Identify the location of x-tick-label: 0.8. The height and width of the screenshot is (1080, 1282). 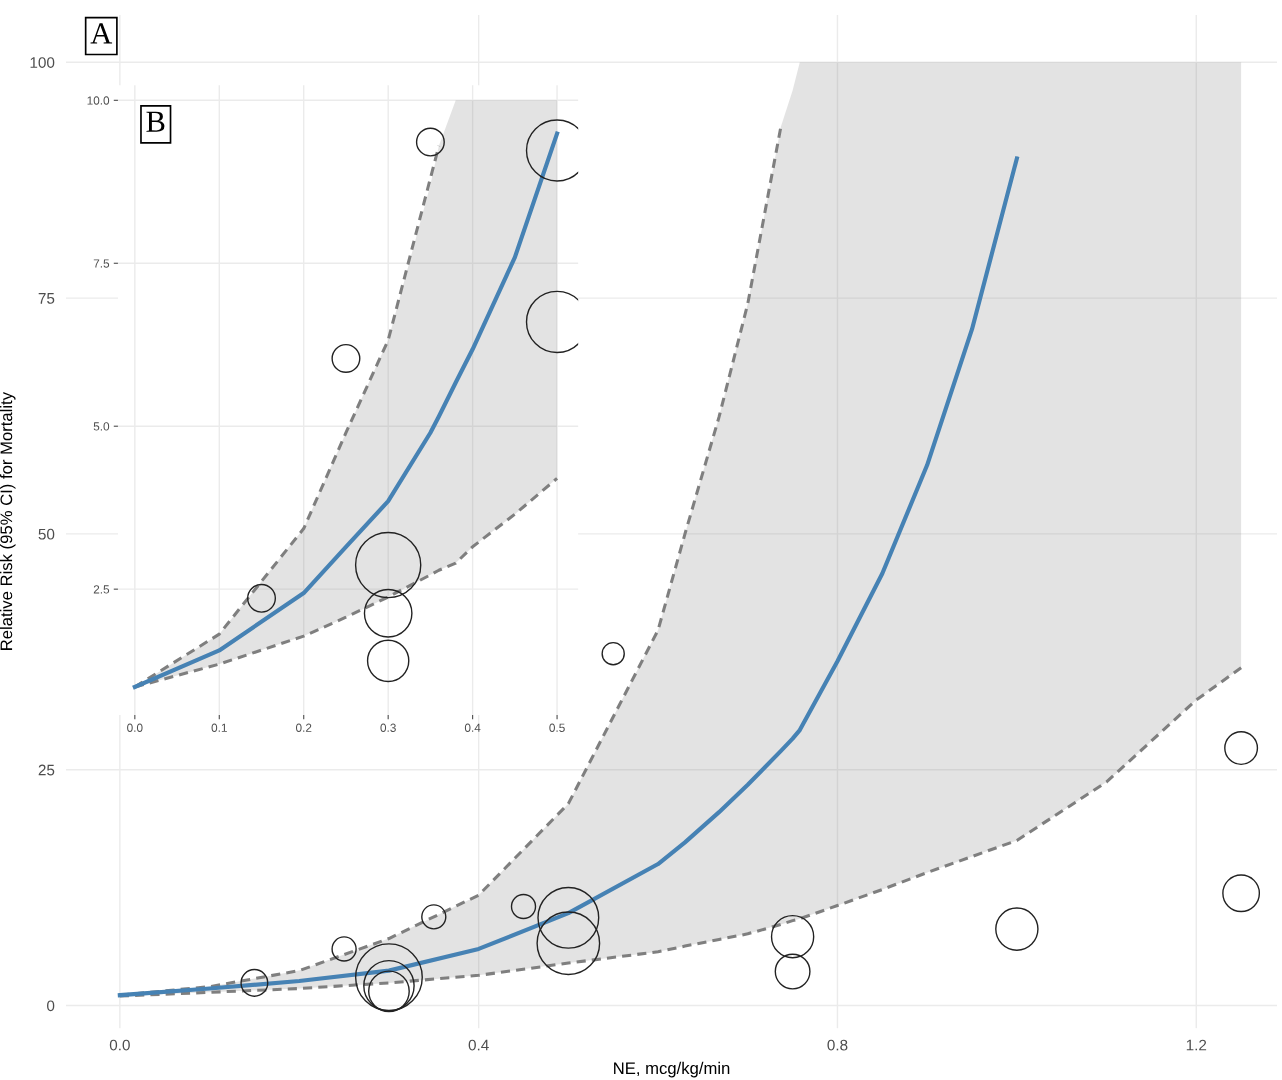
(837, 1045).